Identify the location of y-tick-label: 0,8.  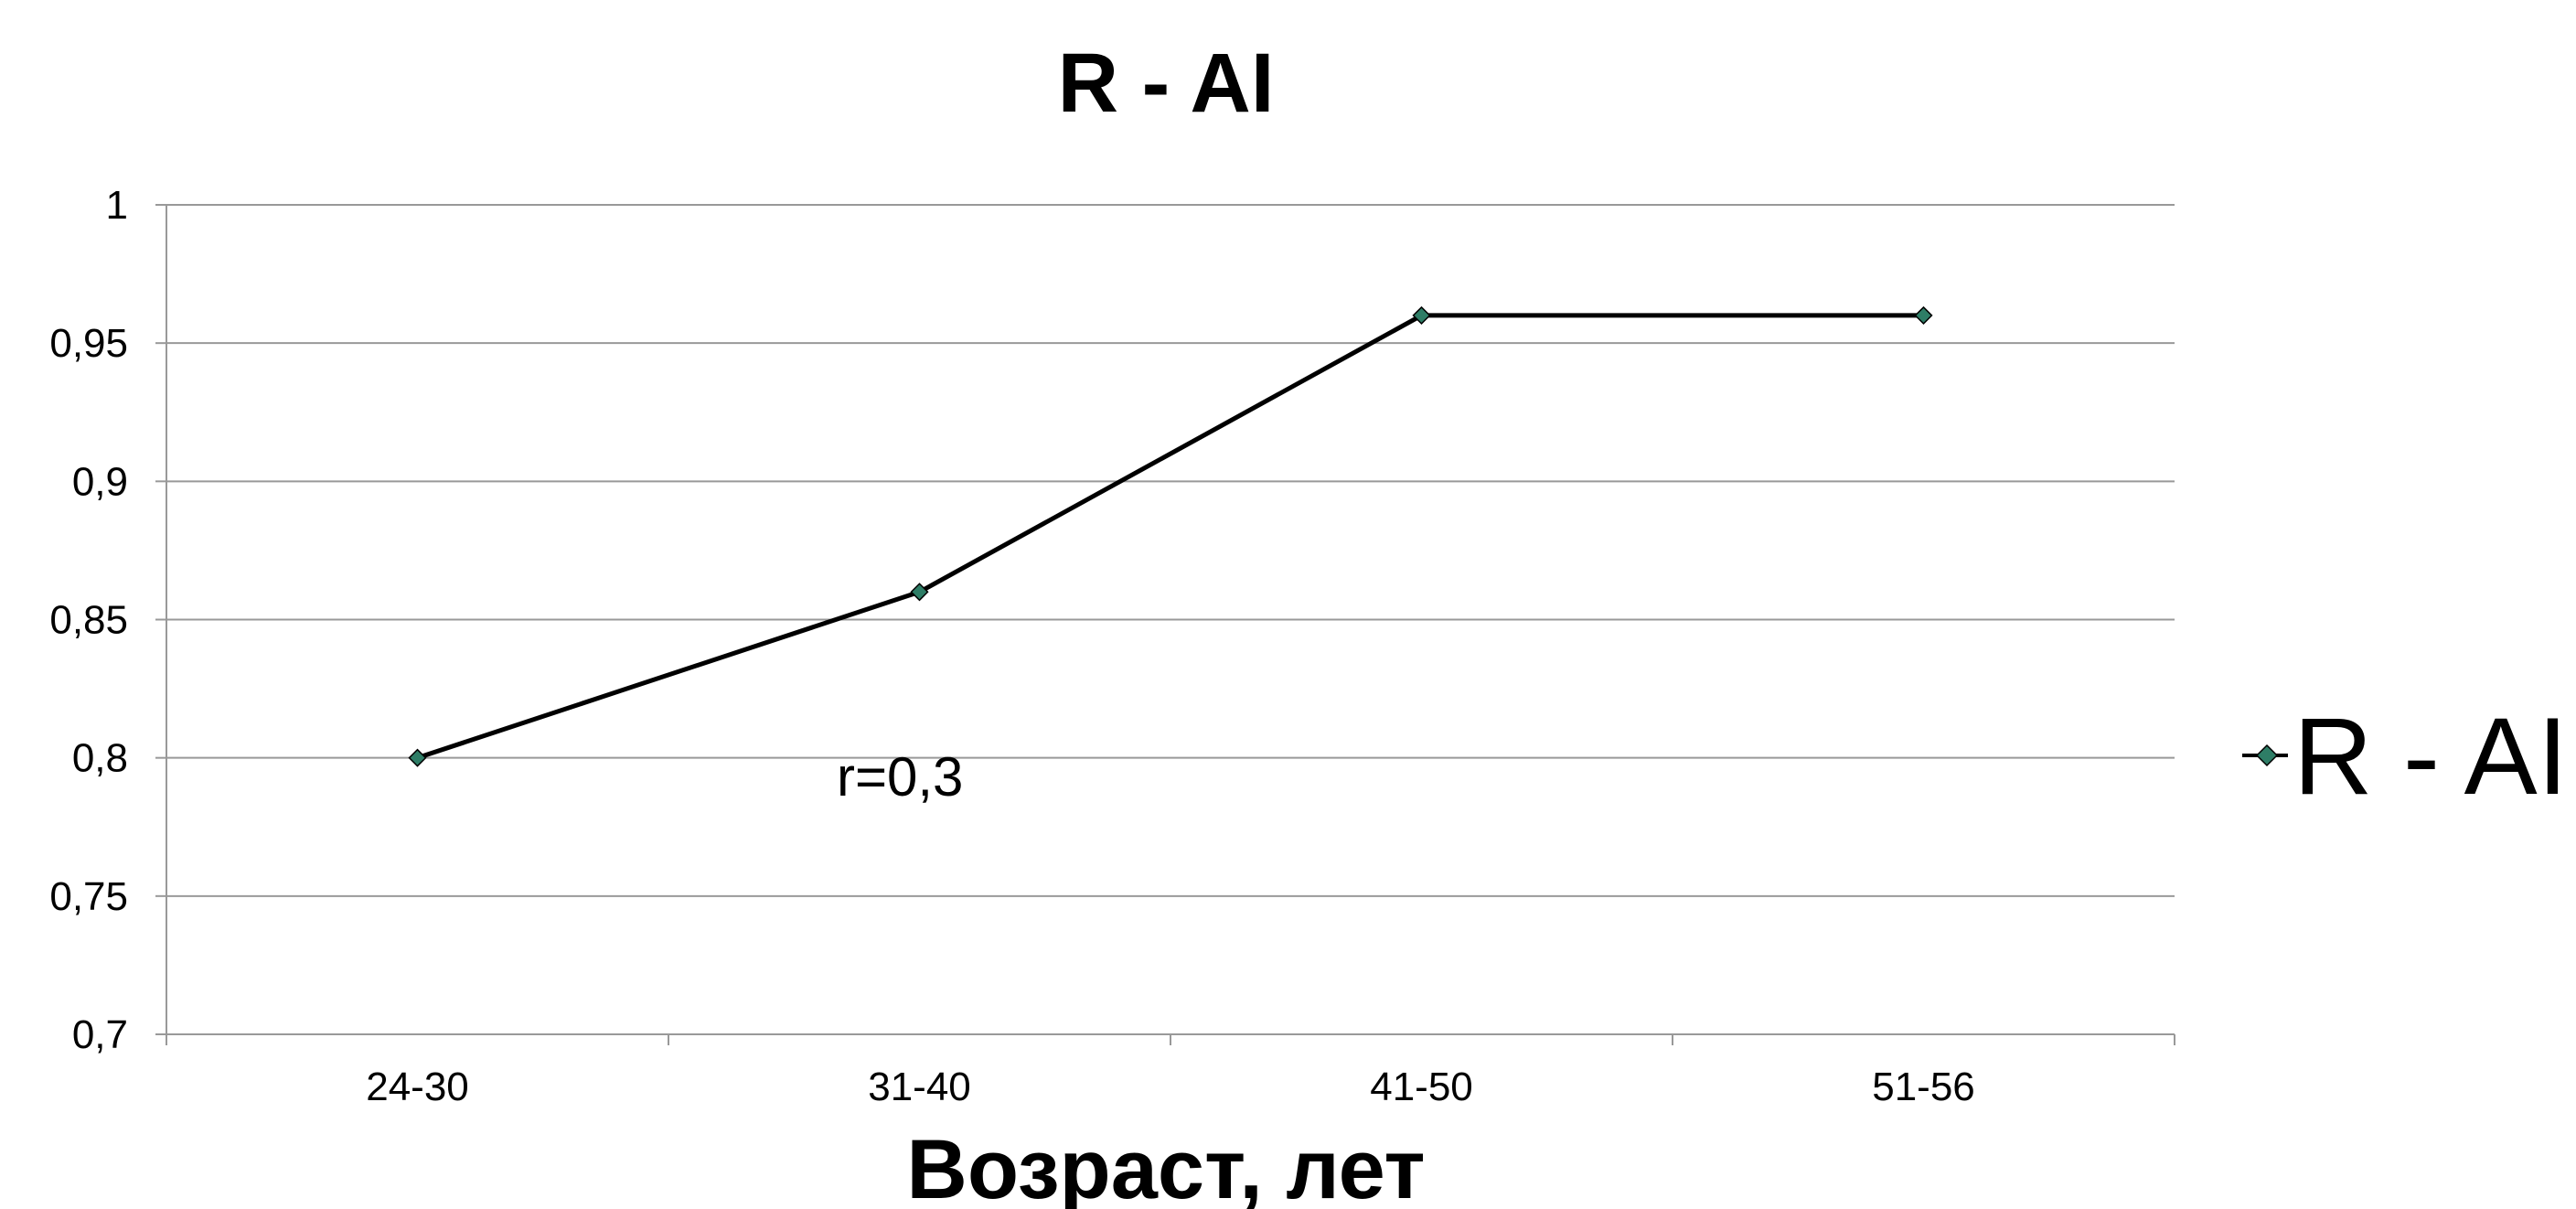
(100, 759).